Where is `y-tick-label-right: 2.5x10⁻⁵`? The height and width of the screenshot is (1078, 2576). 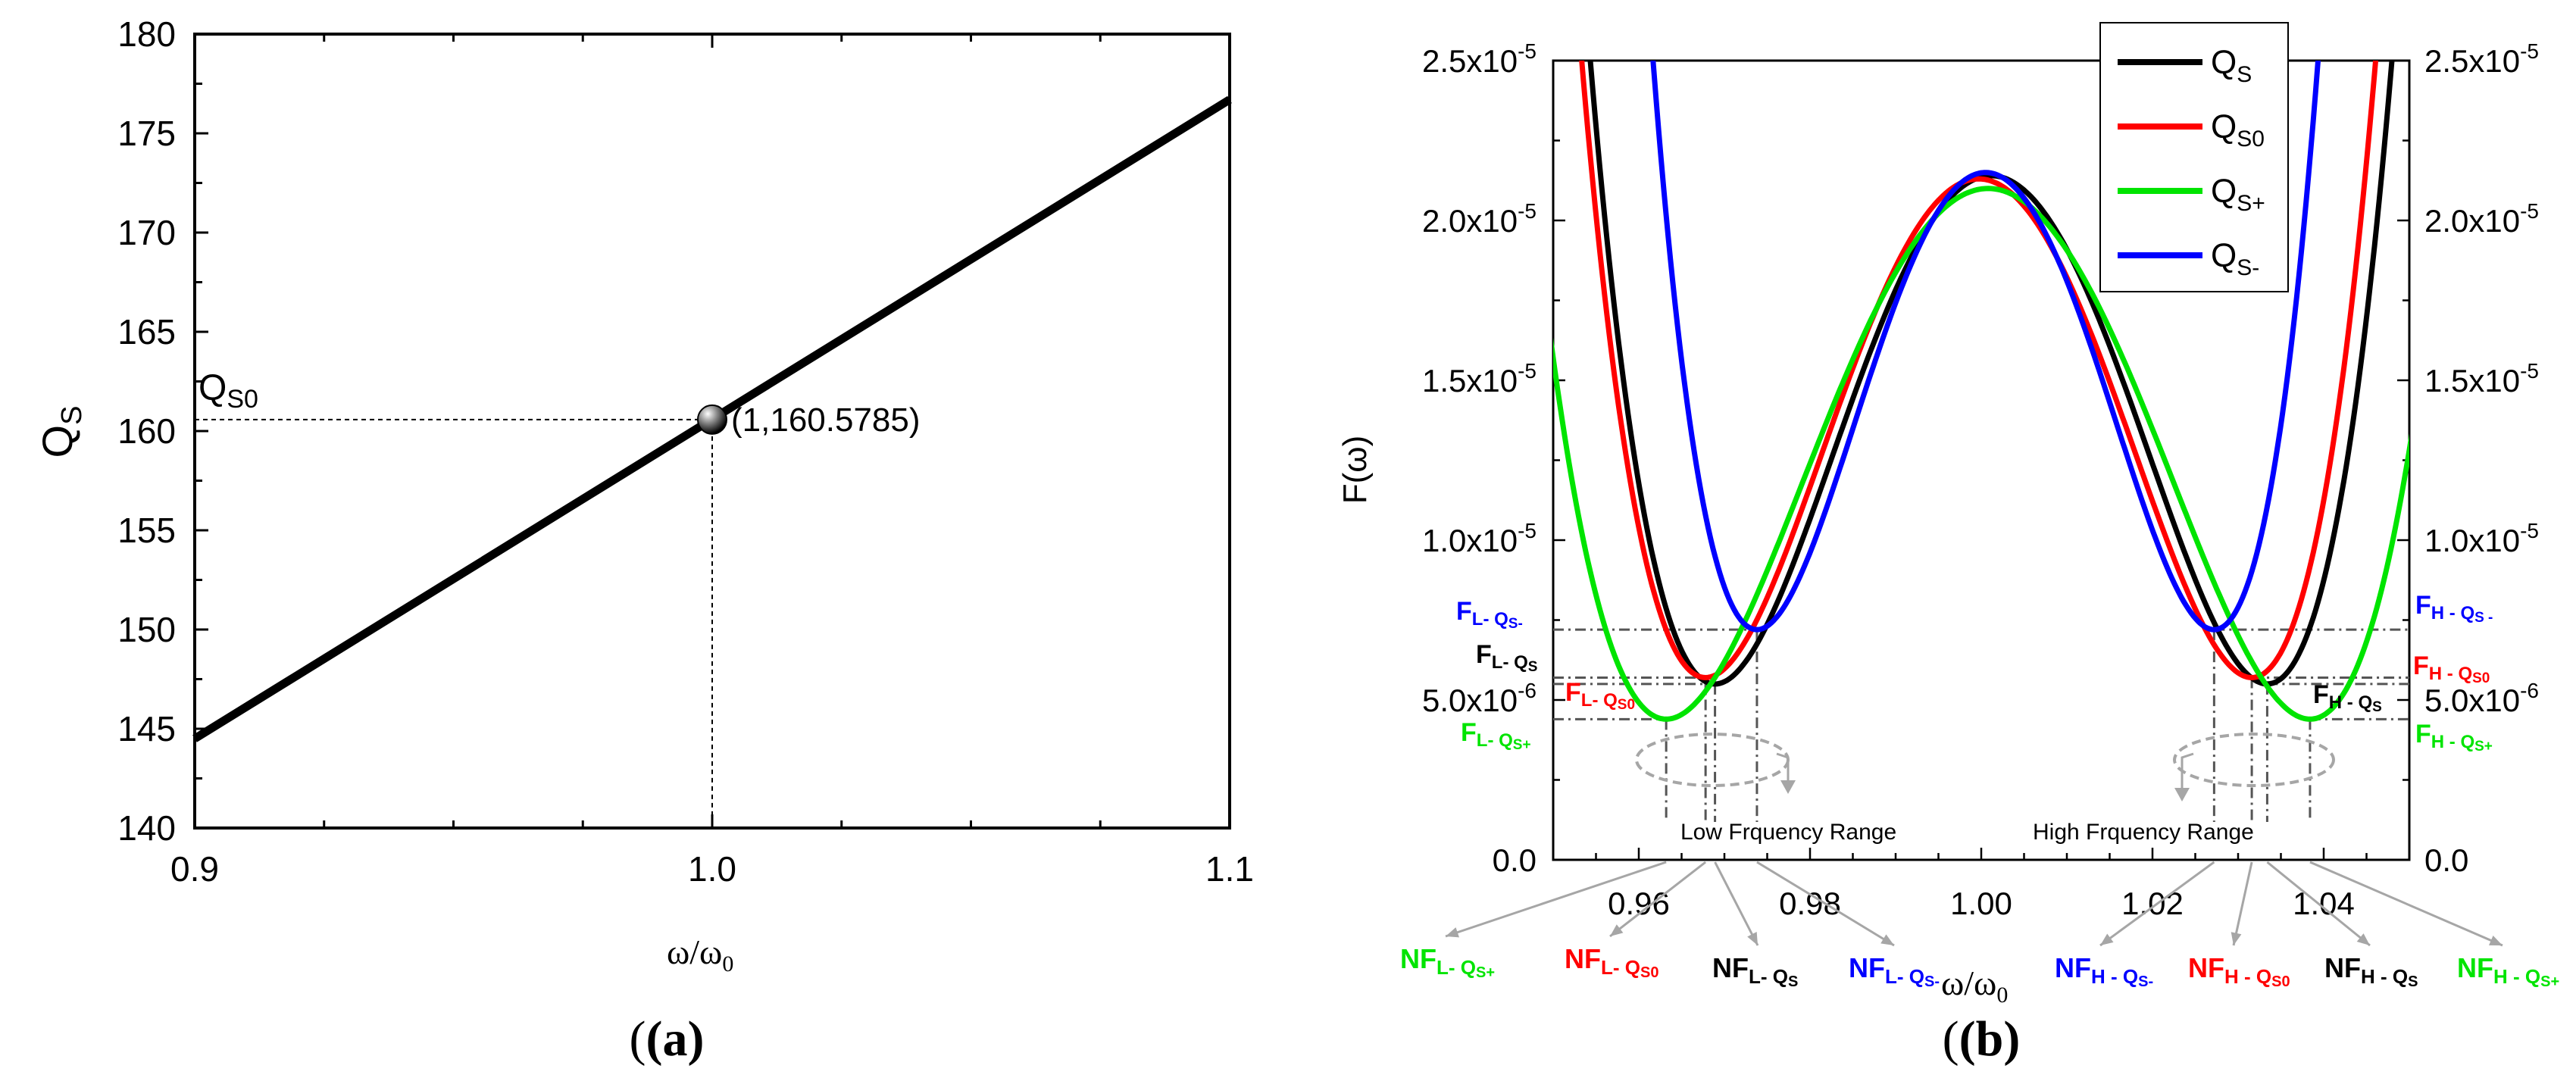
y-tick-label-right: 2.5x10⁻⁵ is located at coordinates (2482, 59).